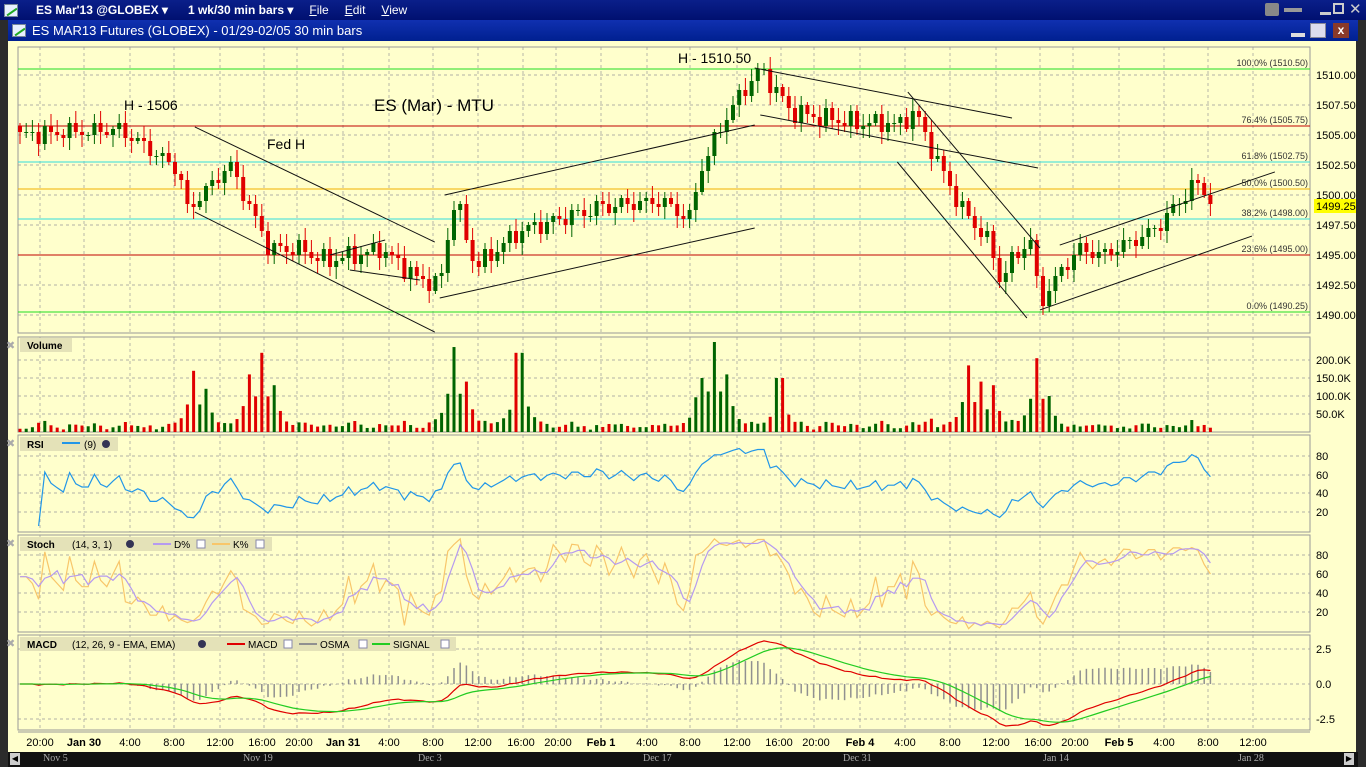  I want to click on minimize-window-button, so click(1298, 30).